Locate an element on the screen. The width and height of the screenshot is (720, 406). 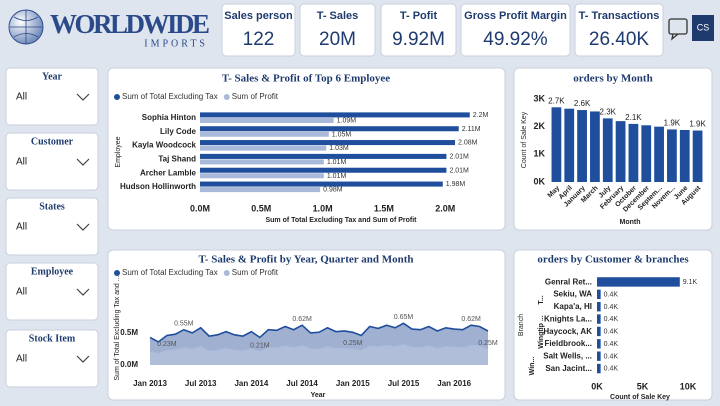
x-tick-label: Jan 2014 is located at coordinates (251, 383).